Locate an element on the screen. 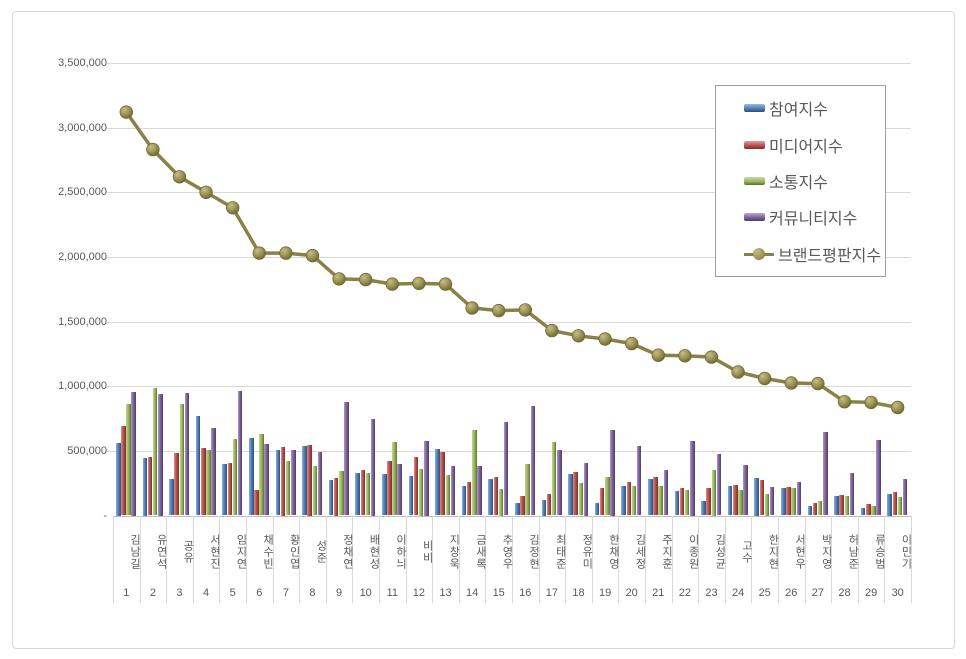 The image size is (966, 659). legend-line-key-icon is located at coordinates (759, 253).